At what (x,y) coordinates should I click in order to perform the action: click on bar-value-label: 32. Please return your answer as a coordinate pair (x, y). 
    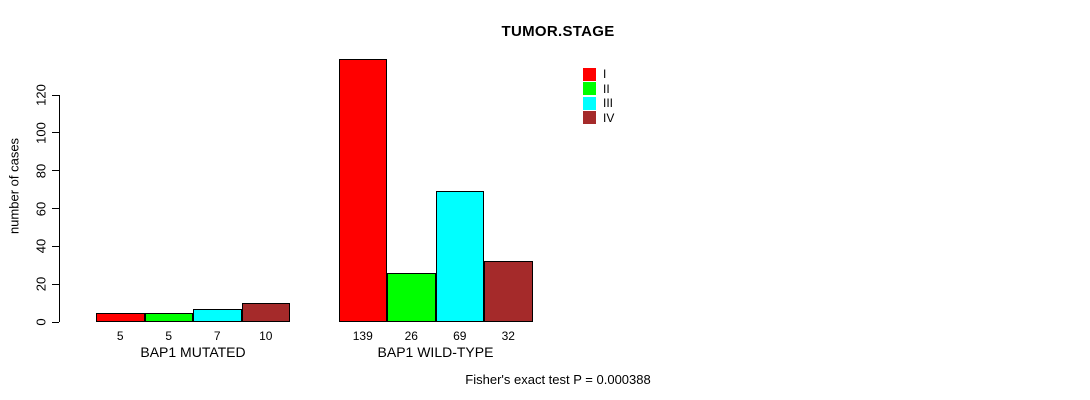
    Looking at the image, I should click on (508, 336).